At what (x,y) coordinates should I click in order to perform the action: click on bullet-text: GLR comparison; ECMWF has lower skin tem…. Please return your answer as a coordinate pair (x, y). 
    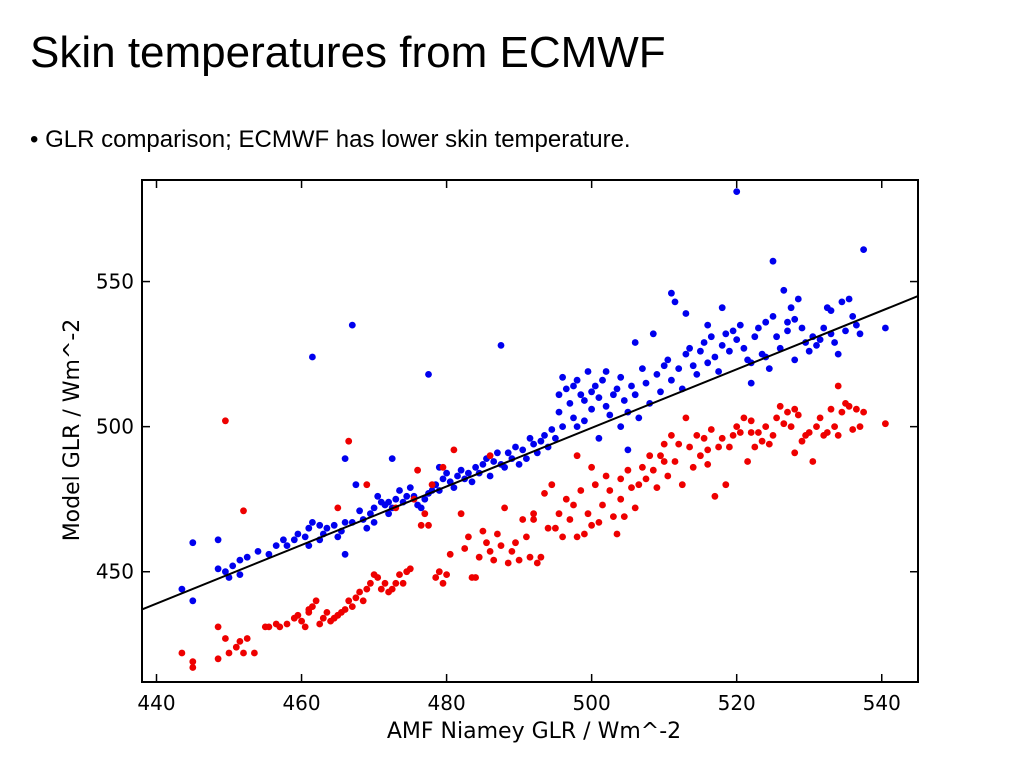
    Looking at the image, I should click on (338, 139).